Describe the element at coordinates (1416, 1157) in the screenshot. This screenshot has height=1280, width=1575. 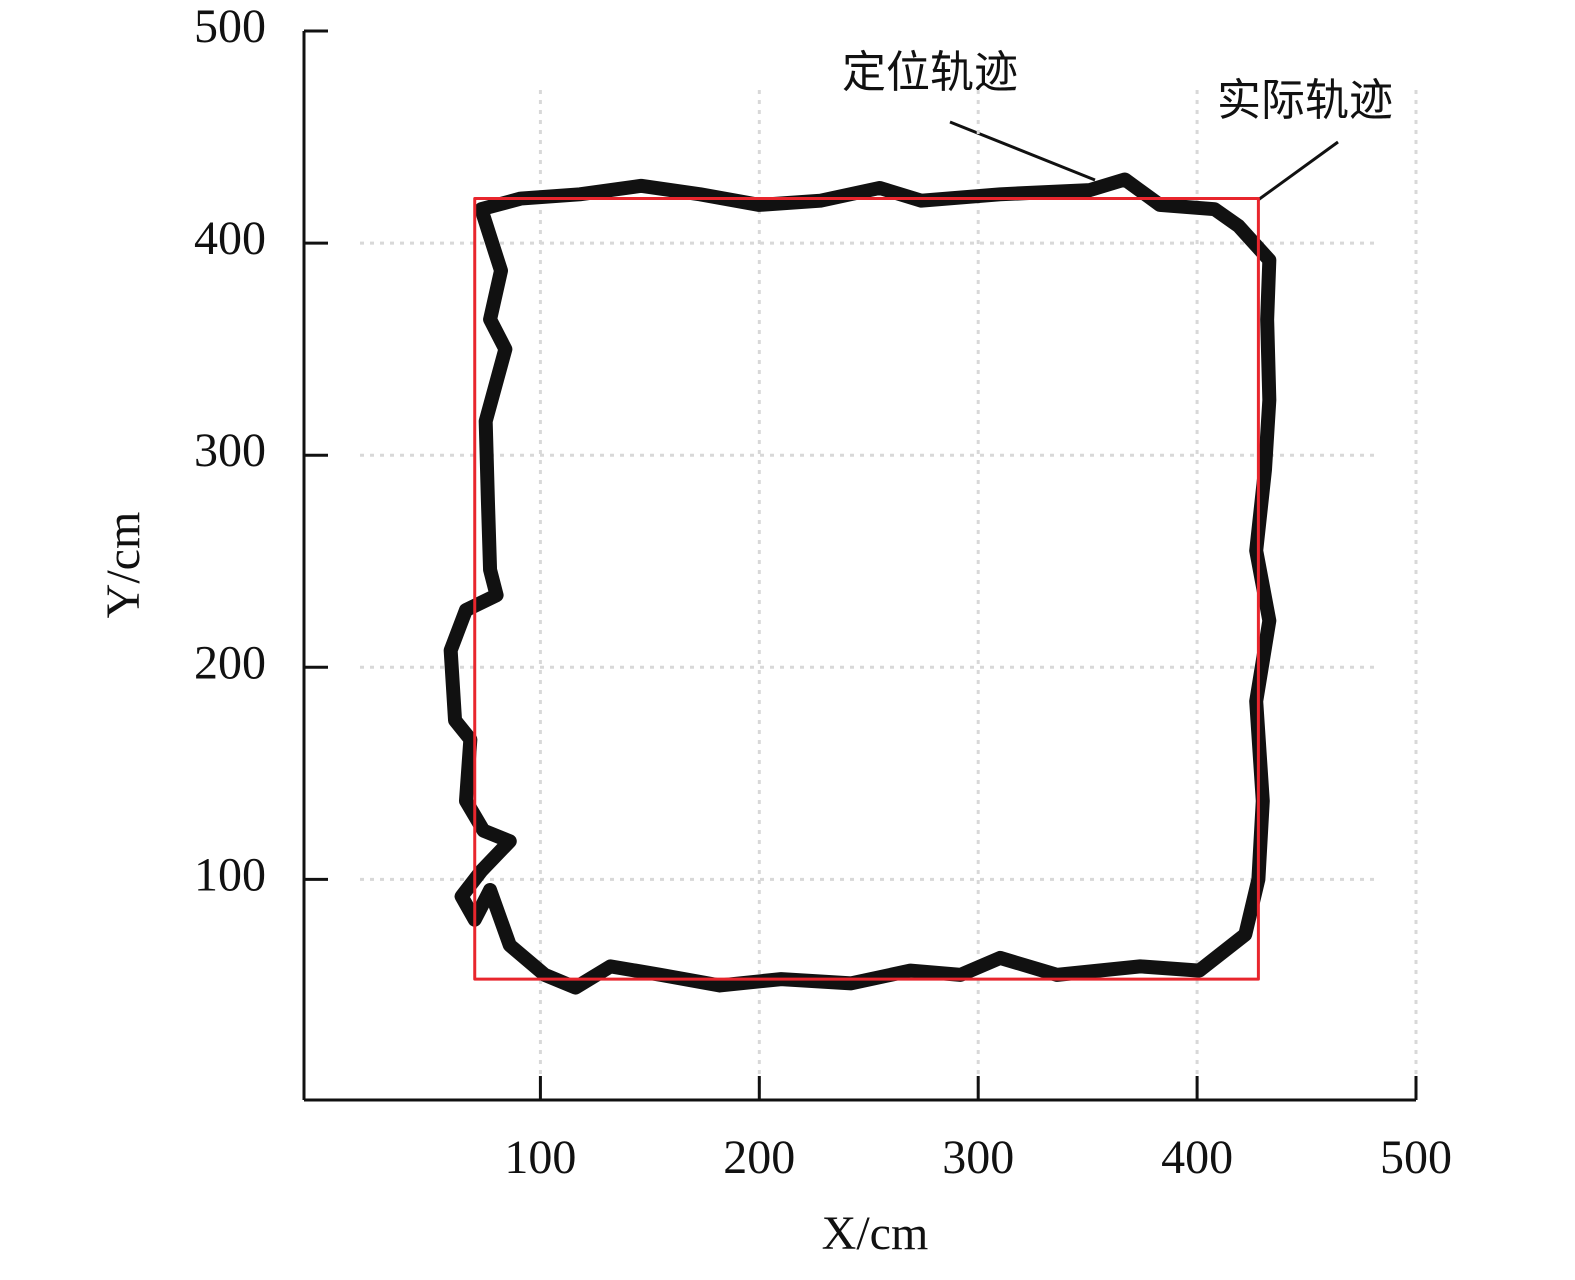
I see `x-tick-label: 500` at that location.